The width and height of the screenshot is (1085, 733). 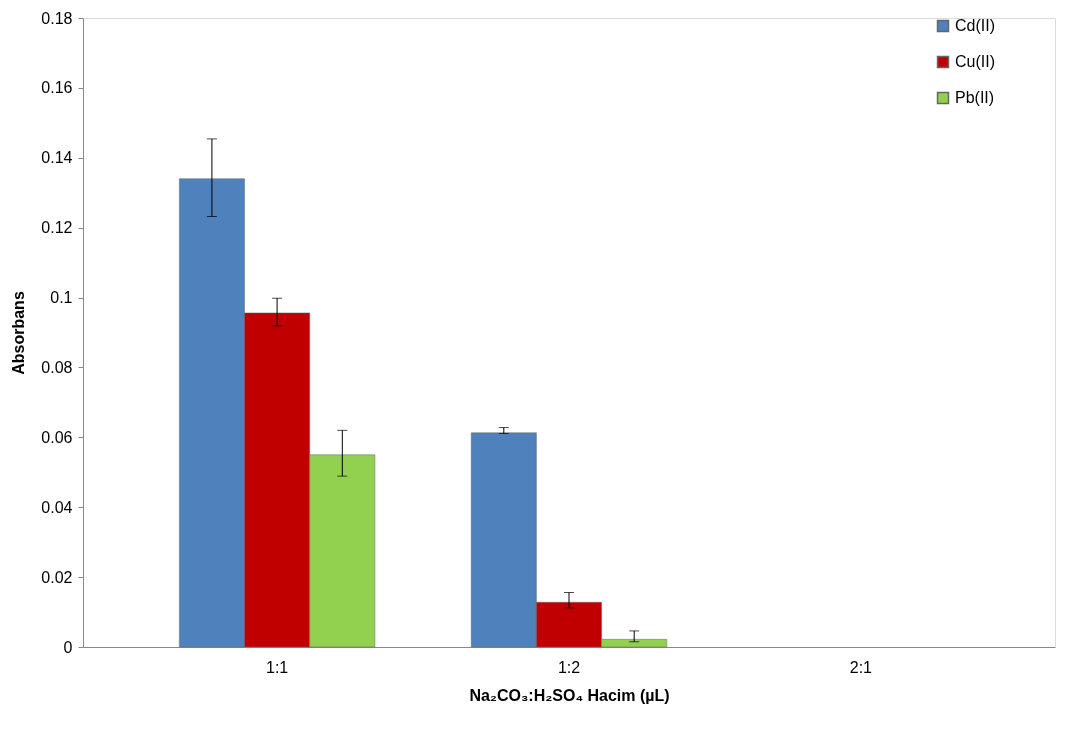 What do you see at coordinates (57, 228) in the screenshot?
I see `y-tick-label: 0.12` at bounding box center [57, 228].